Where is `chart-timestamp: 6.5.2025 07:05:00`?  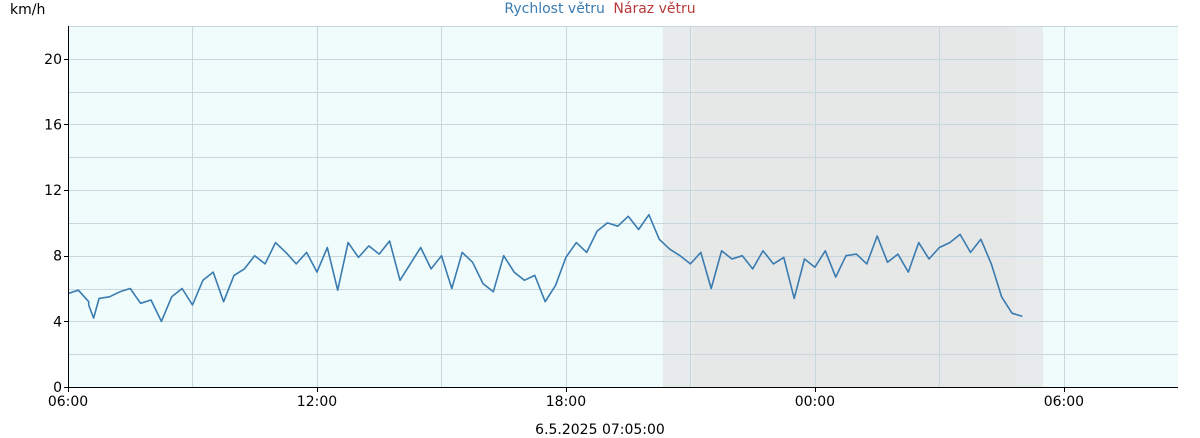
chart-timestamp: 6.5.2025 07:05:00 is located at coordinates (600, 430).